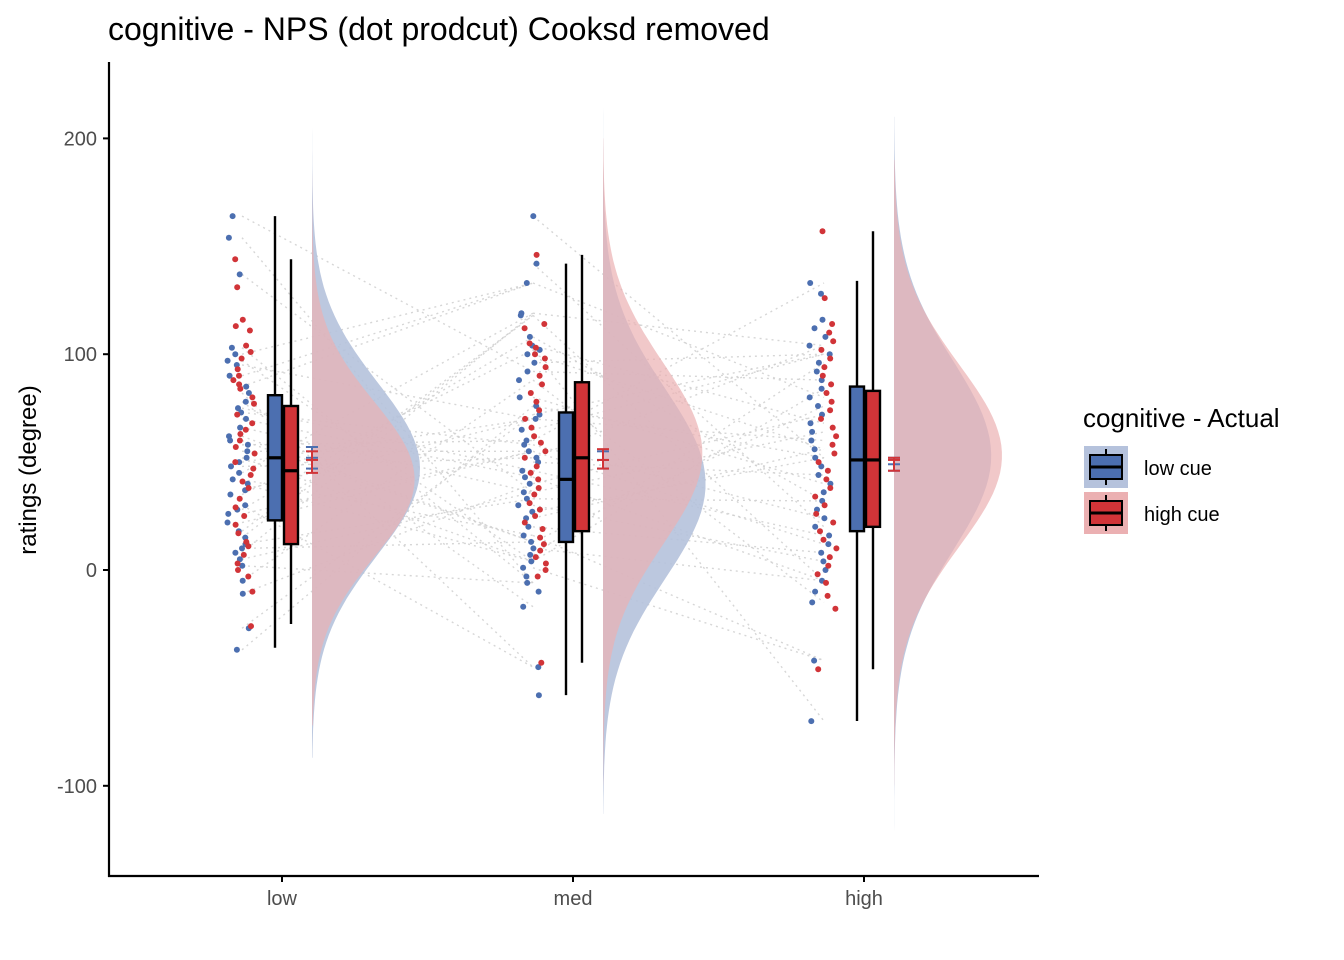 The width and height of the screenshot is (1344, 960). Describe the element at coordinates (91, 571) in the screenshot. I see `y-tick-label: 0` at that location.